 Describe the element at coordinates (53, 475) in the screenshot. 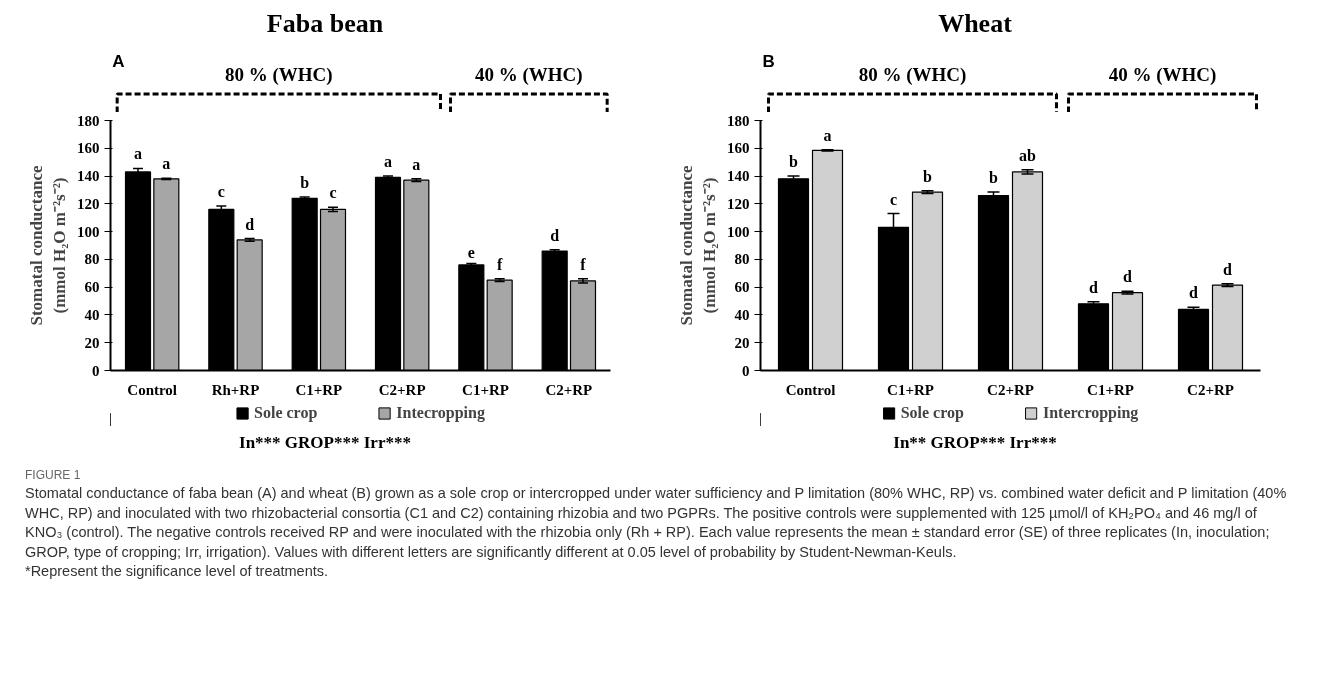

I see `caption: FIGURE 1` at that location.